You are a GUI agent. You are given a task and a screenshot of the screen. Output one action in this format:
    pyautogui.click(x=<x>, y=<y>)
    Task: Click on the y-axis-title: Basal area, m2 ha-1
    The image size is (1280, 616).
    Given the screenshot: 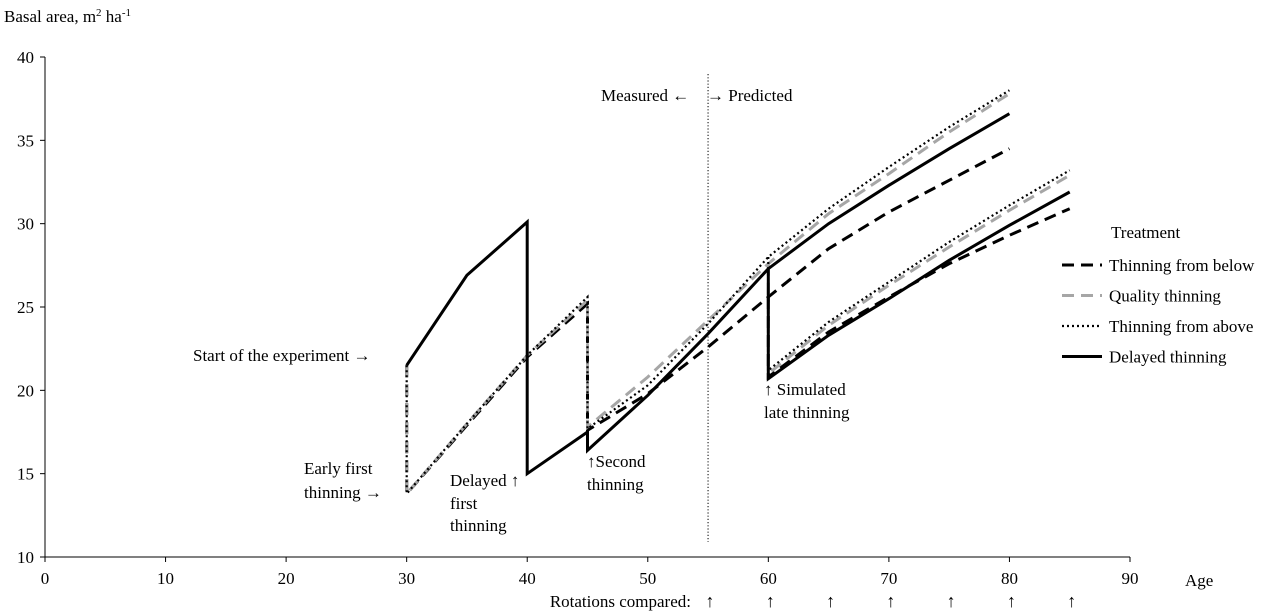 What is the action you would take?
    pyautogui.click(x=67, y=16)
    